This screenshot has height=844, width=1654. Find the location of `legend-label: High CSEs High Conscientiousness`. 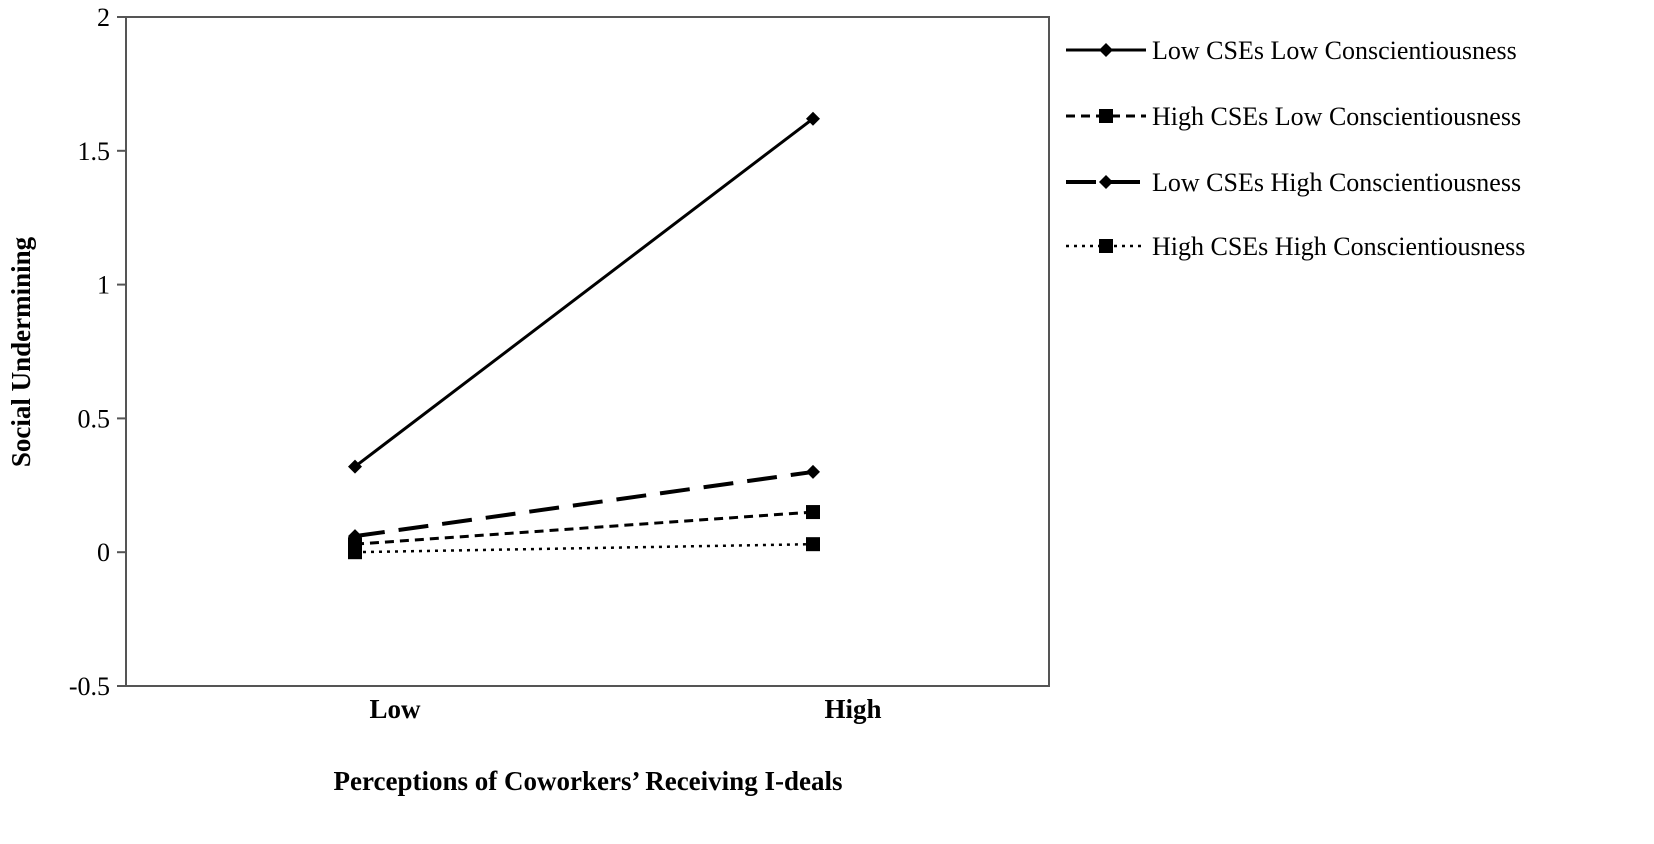

legend-label: High CSEs High Conscientiousness is located at coordinates (1338, 246).